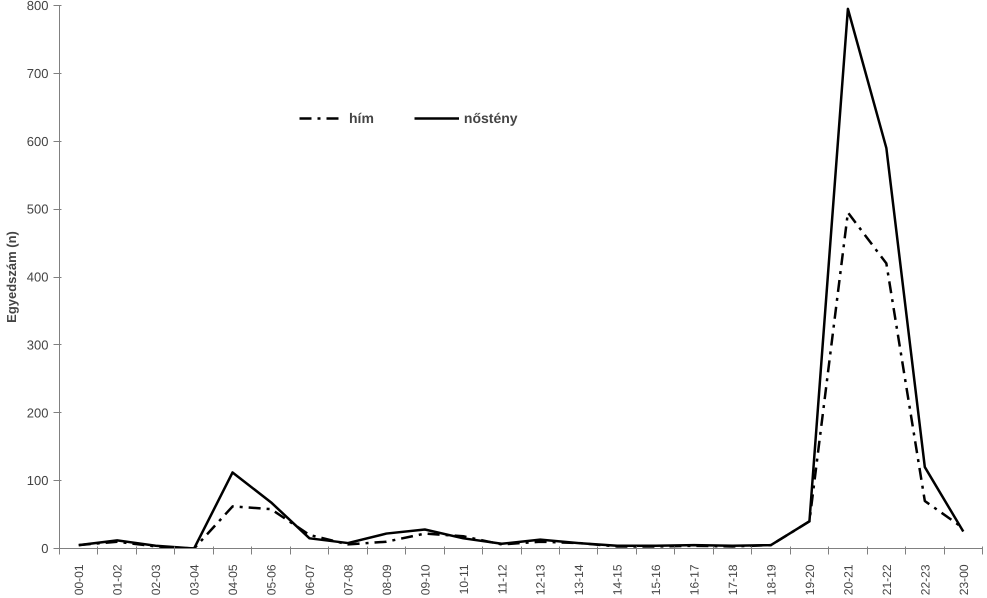 This screenshot has height=598, width=987. What do you see at coordinates (156, 580) in the screenshot?
I see `x-tick-label: 02-03` at bounding box center [156, 580].